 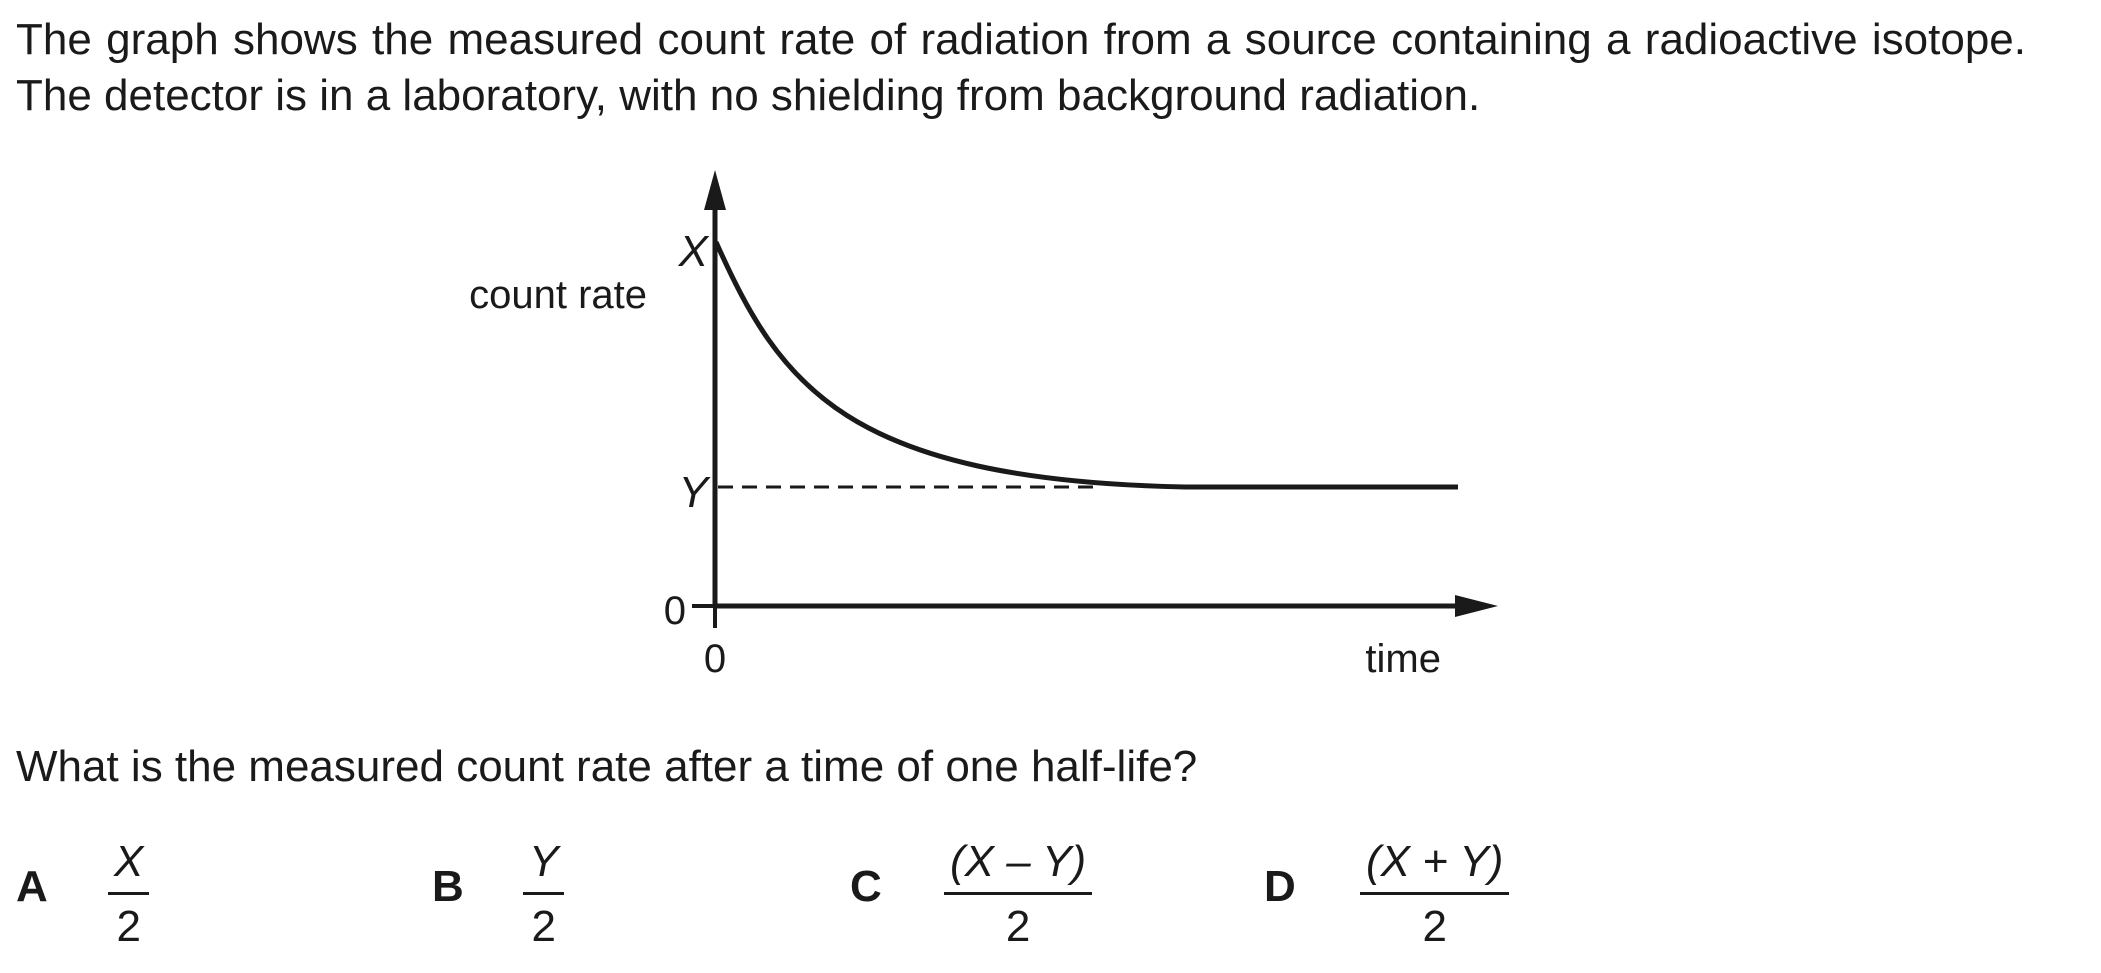 I want to click on option-b-fraction: Y 2, so click(x=544, y=894).